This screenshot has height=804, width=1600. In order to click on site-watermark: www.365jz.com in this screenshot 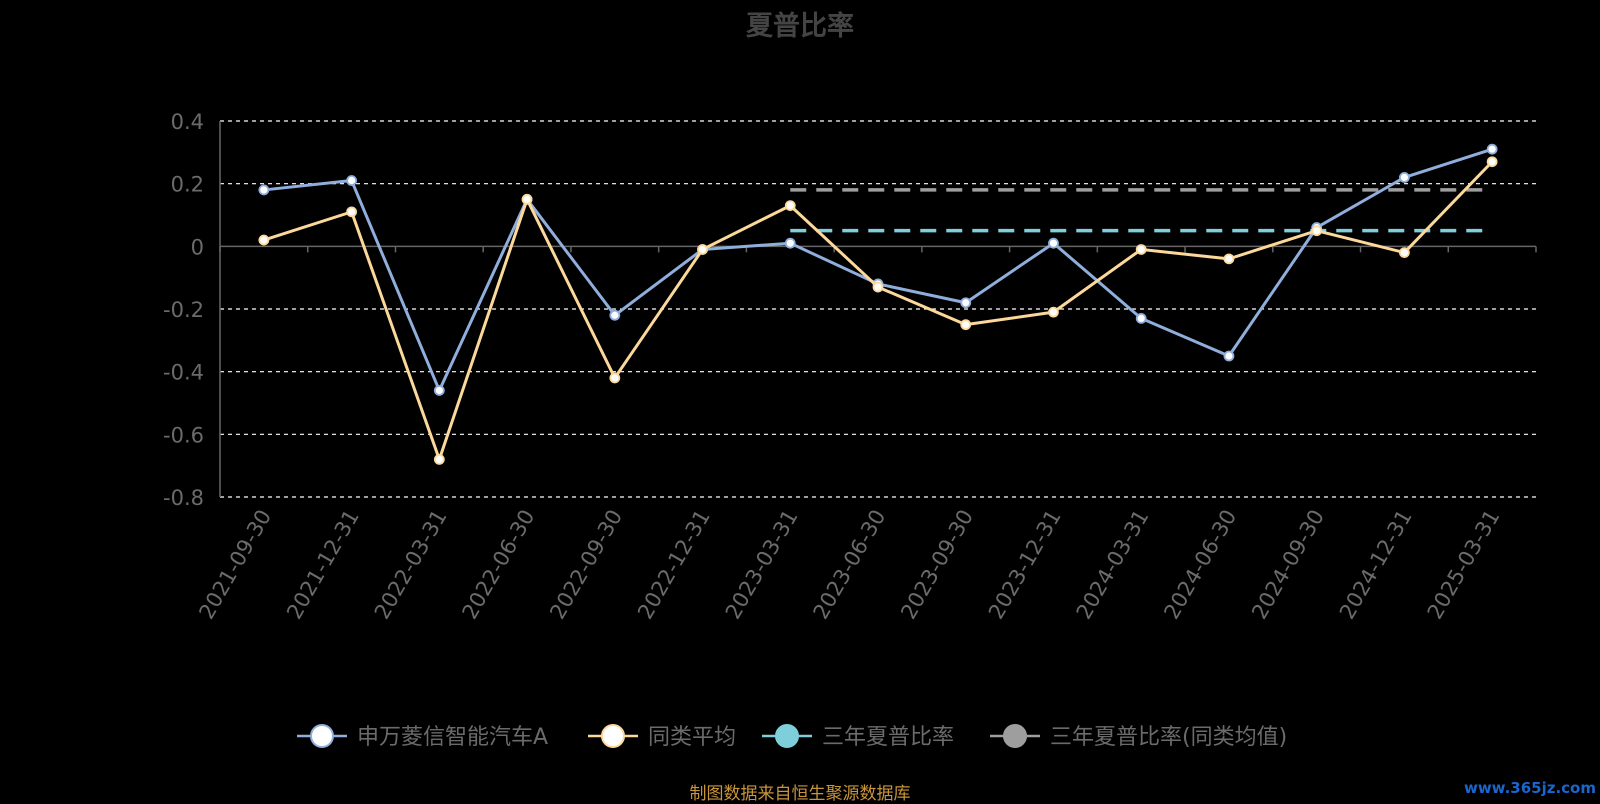, I will do `click(1529, 788)`.